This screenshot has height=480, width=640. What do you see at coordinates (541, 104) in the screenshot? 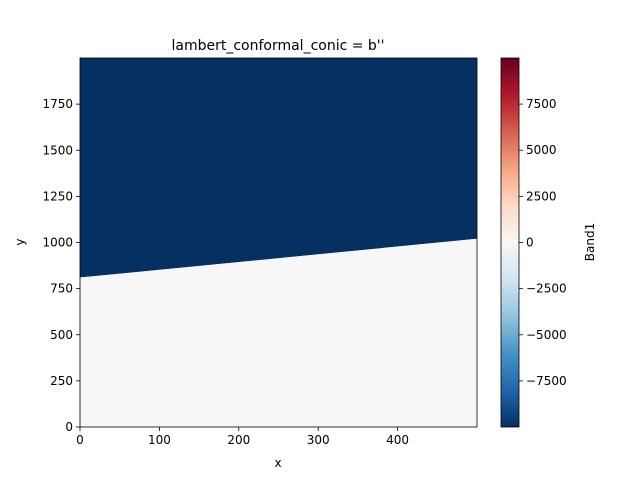
I see `colorbar-tick-label: 7500` at bounding box center [541, 104].